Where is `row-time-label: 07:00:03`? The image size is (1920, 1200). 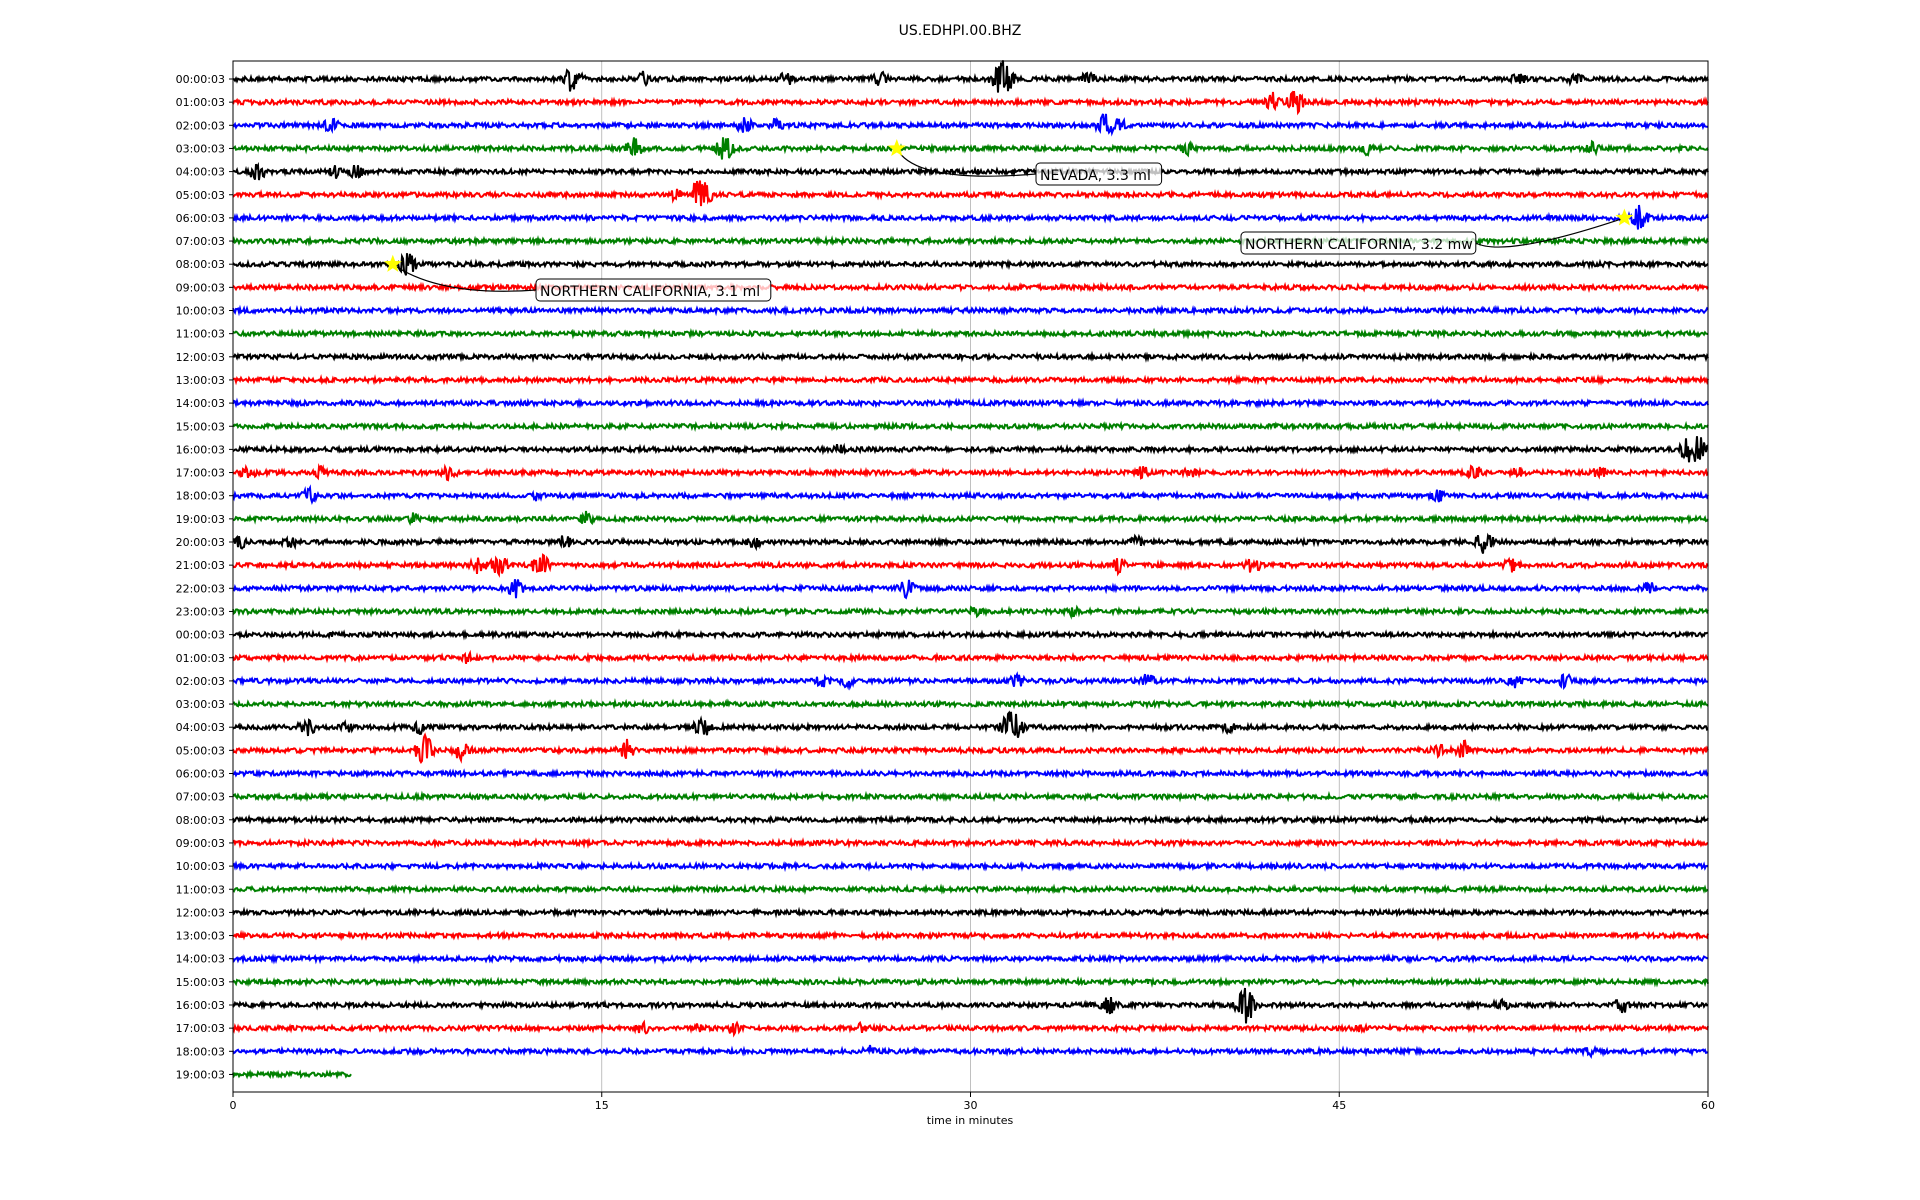
row-time-label: 07:00:03 is located at coordinates (200, 797).